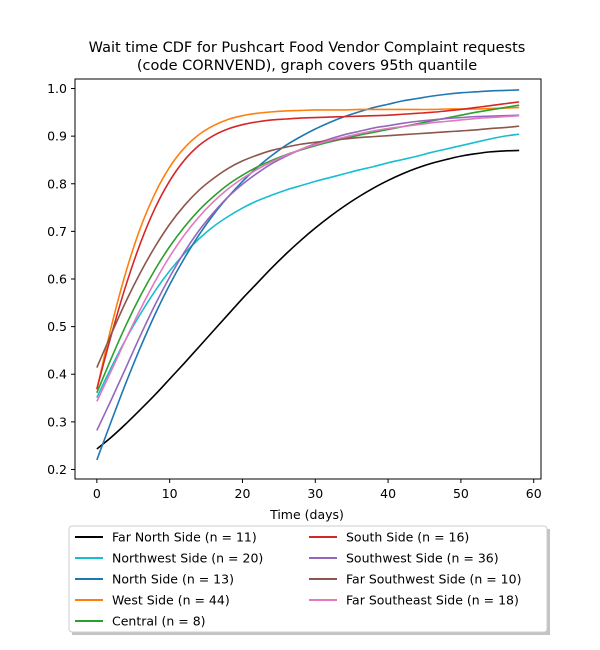 The height and width of the screenshot is (650, 600). I want to click on y-tick-label: 0.3, so click(57, 421).